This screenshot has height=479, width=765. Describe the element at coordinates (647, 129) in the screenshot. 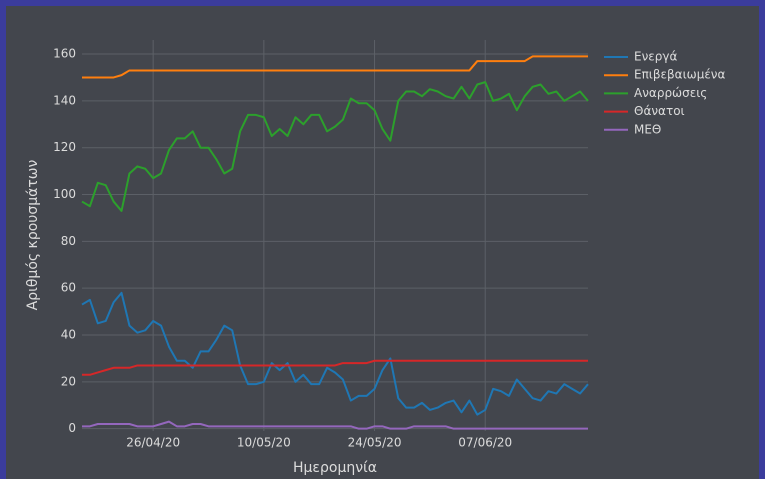

I see `legend-label: ΜΕΘ` at that location.